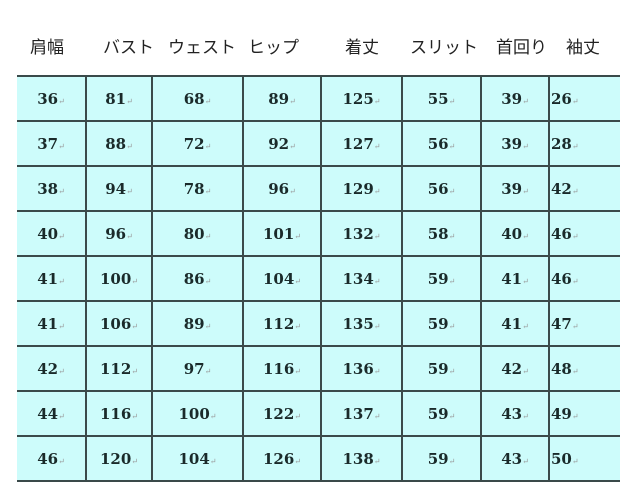 Image resolution: width=640 pixels, height=489 pixels. I want to click on cell-value: 125, so click(361, 99).